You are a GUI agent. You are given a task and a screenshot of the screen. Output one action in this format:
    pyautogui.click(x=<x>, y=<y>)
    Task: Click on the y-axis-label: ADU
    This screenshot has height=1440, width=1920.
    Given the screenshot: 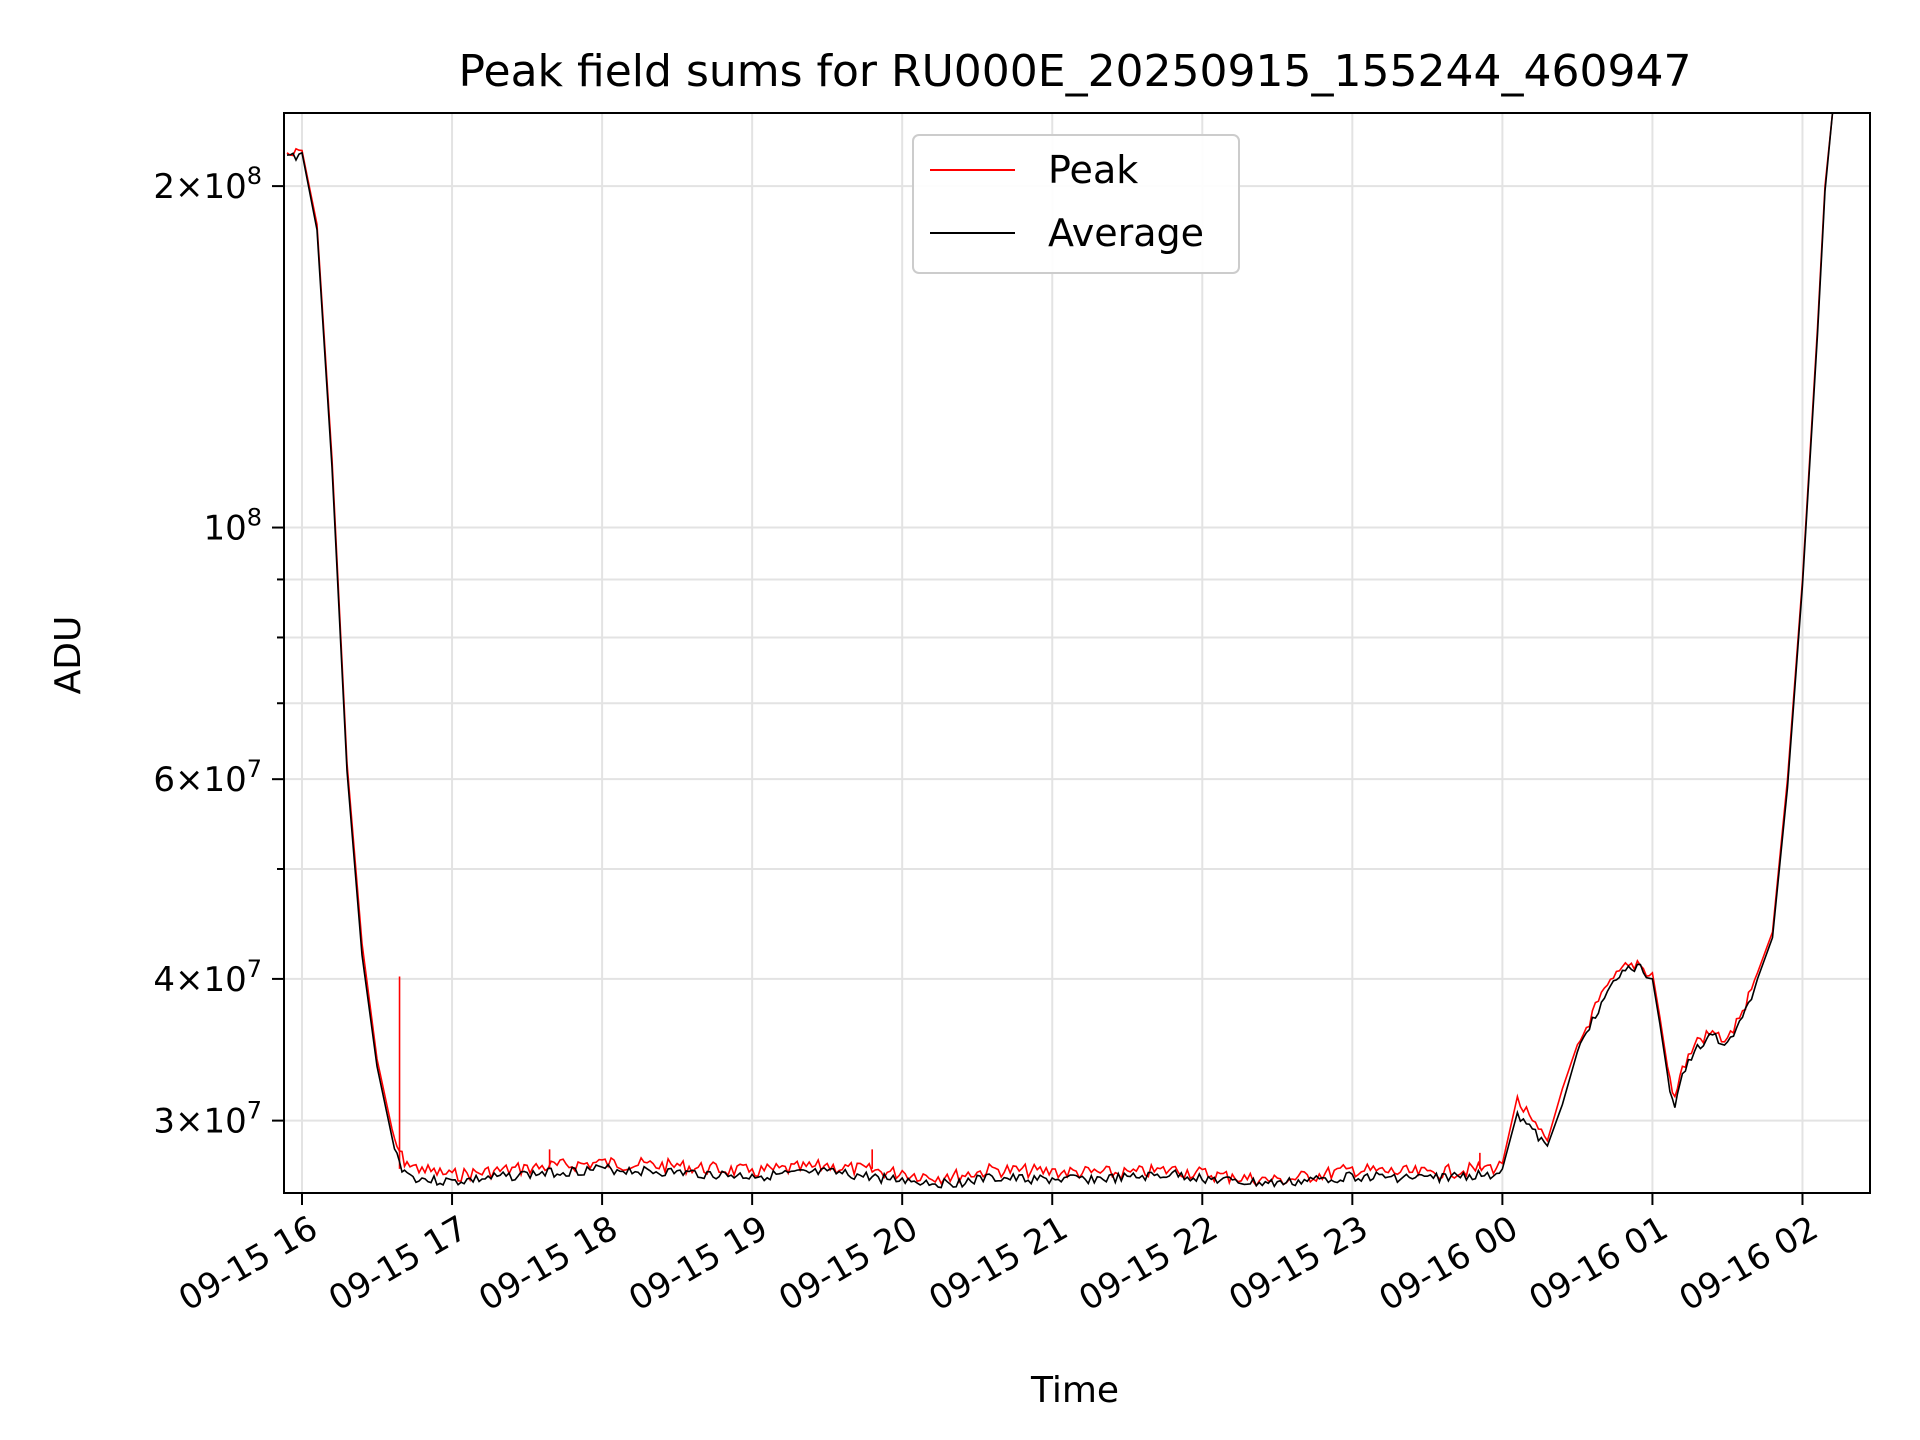 What is the action you would take?
    pyautogui.click(x=68, y=655)
    